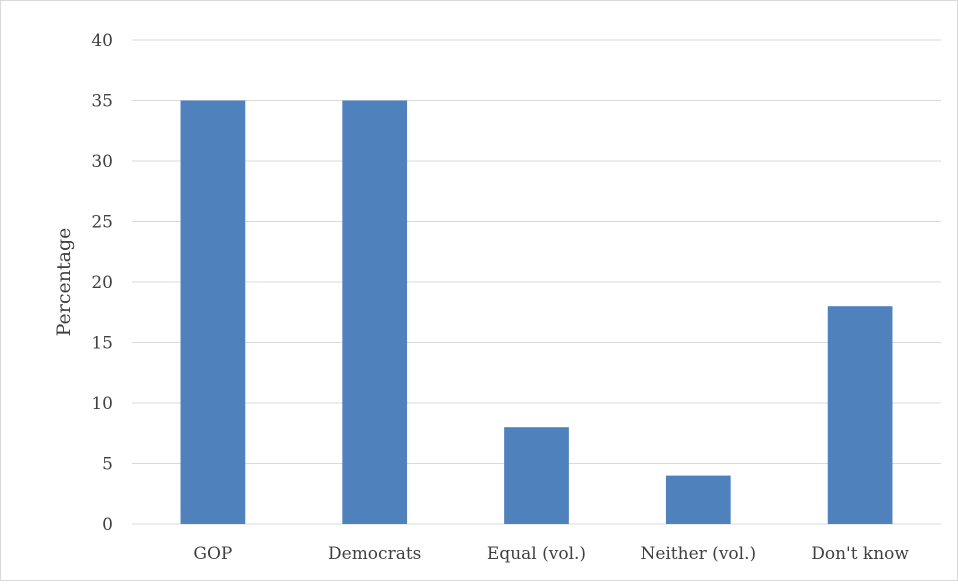 This screenshot has height=584, width=958. What do you see at coordinates (102, 162) in the screenshot?
I see `y-tick-label: 30` at bounding box center [102, 162].